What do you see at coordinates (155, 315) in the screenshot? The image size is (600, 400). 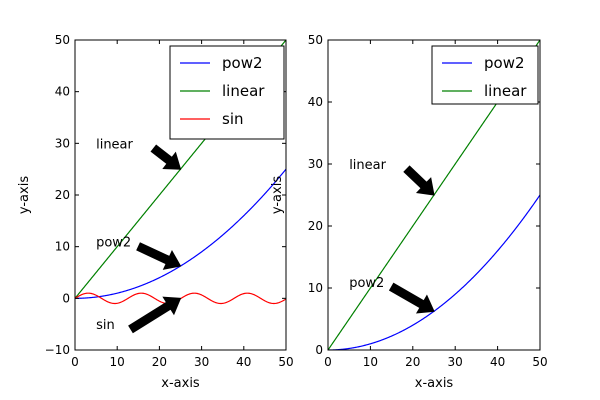 I see `annotation-arrow-sin` at bounding box center [155, 315].